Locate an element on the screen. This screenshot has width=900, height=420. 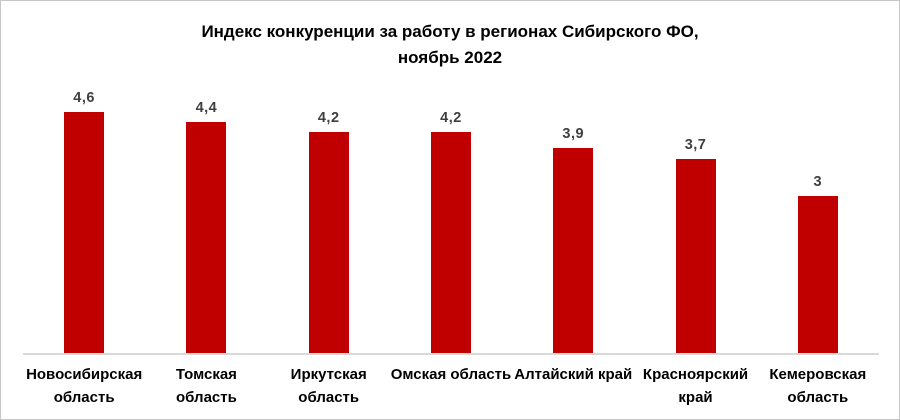
x-axis-line is located at coordinates (451, 354).